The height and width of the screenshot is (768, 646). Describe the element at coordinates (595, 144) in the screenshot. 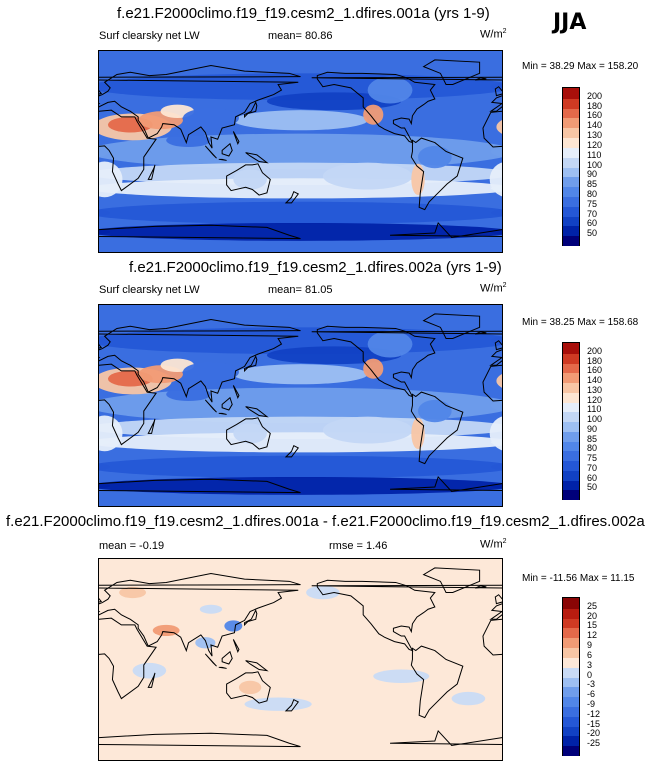

I see `colorbar-tick-label: 120` at that location.